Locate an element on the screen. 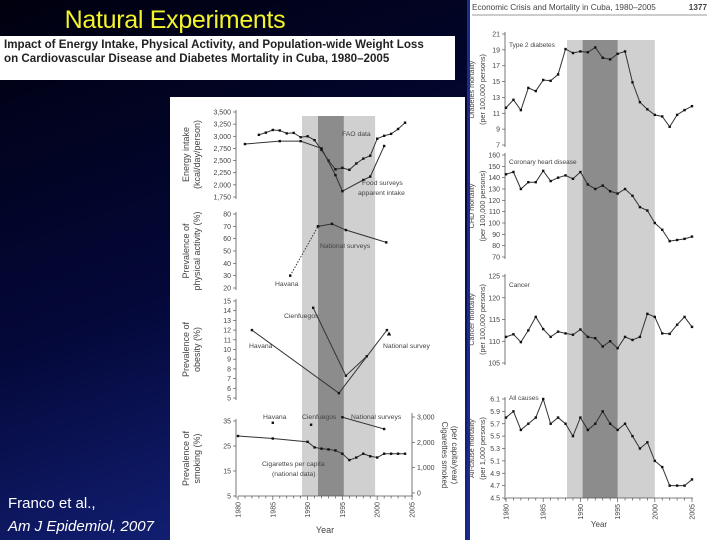  y-tick-label: 15 is located at coordinates (227, 472).